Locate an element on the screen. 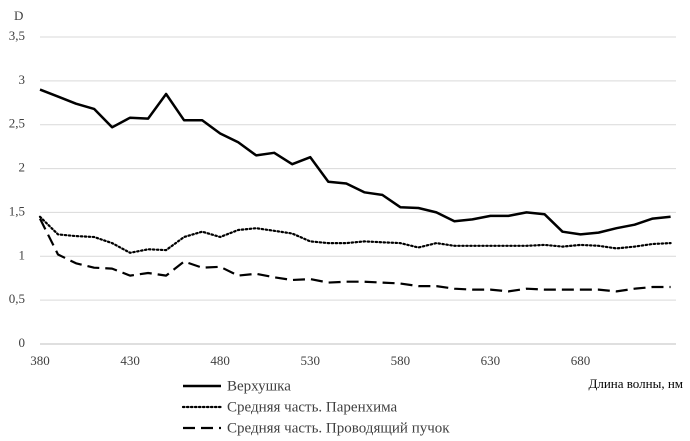 This screenshot has width=690, height=441. x-axis-title: Длина волны, нм is located at coordinates (635, 383).